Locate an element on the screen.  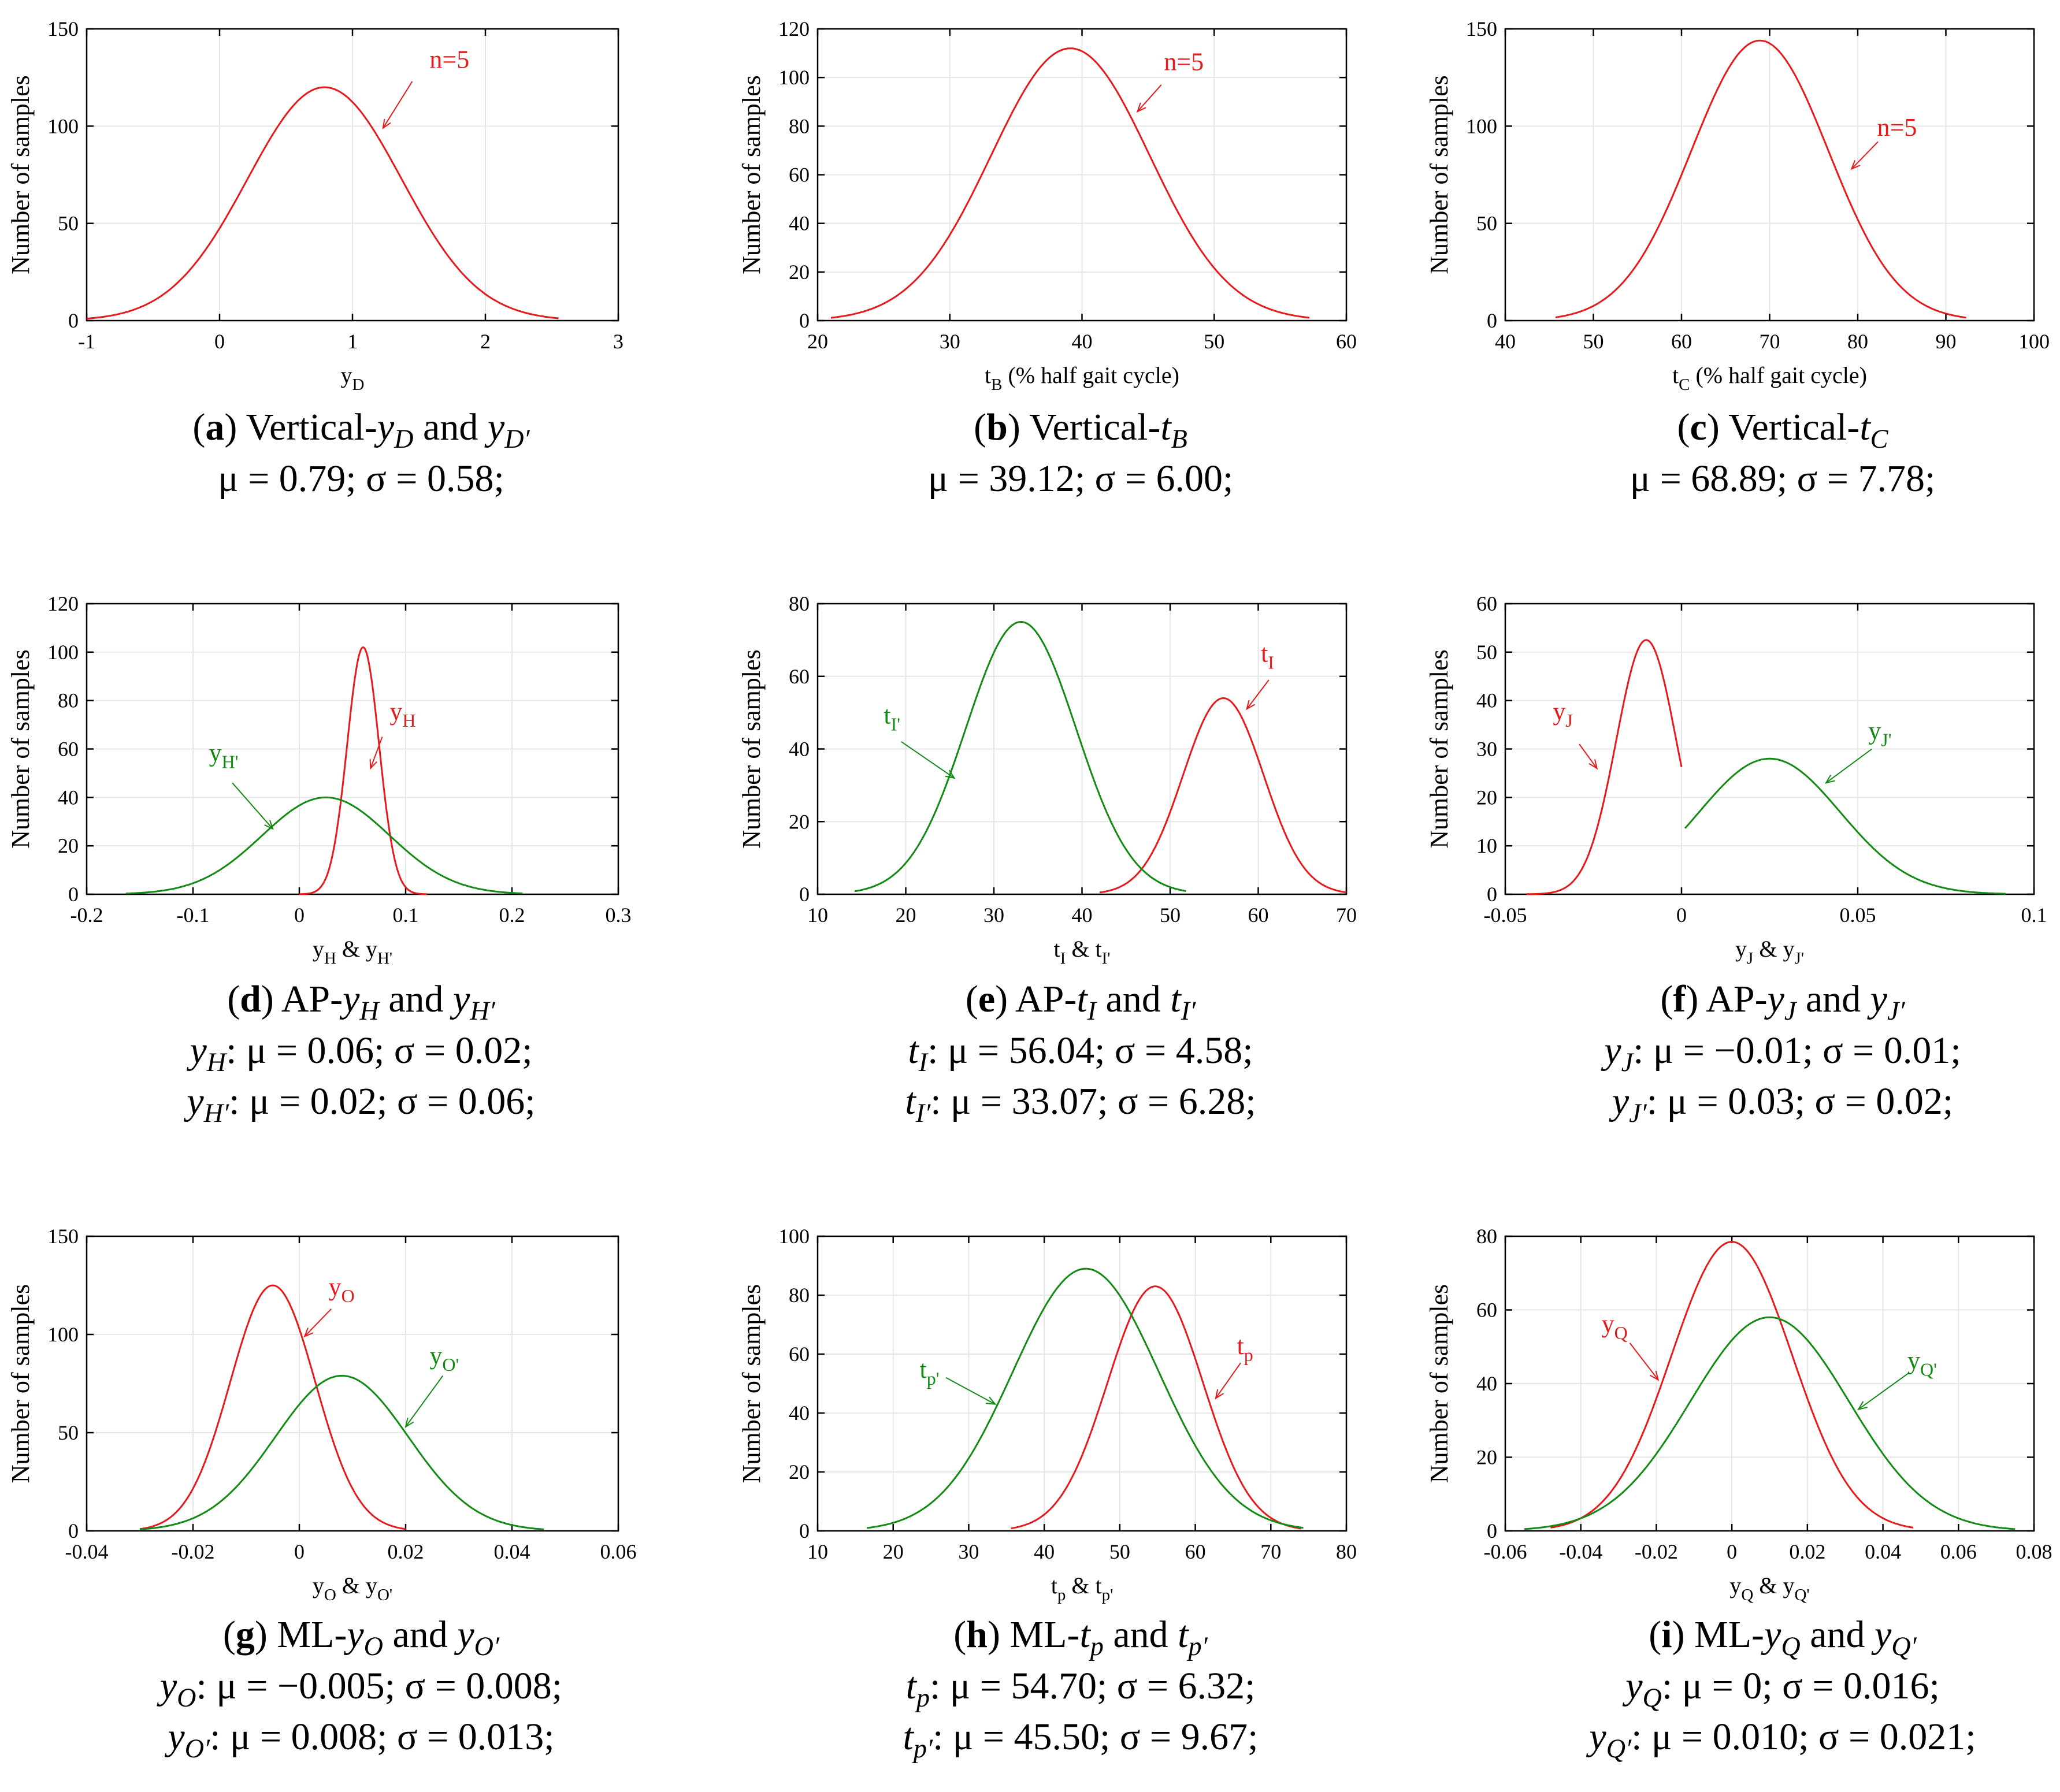
annotation-label: yJ' is located at coordinates (1879, 733).